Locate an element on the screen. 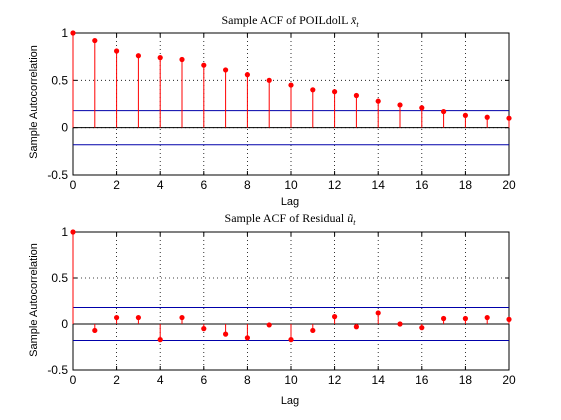  x-tick-label-bottom: 20 is located at coordinates (509, 380).